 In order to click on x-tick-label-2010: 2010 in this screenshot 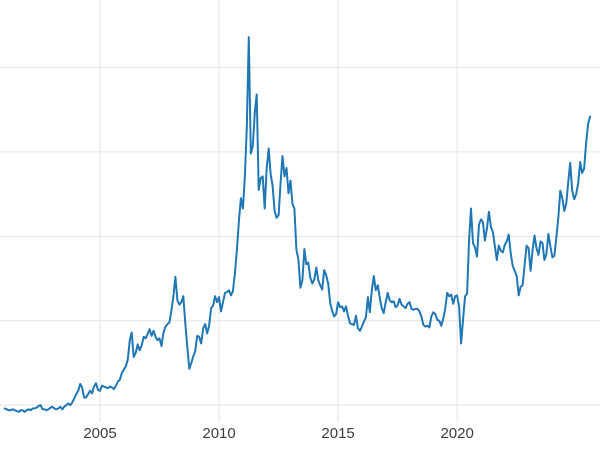, I will do `click(219, 433)`.